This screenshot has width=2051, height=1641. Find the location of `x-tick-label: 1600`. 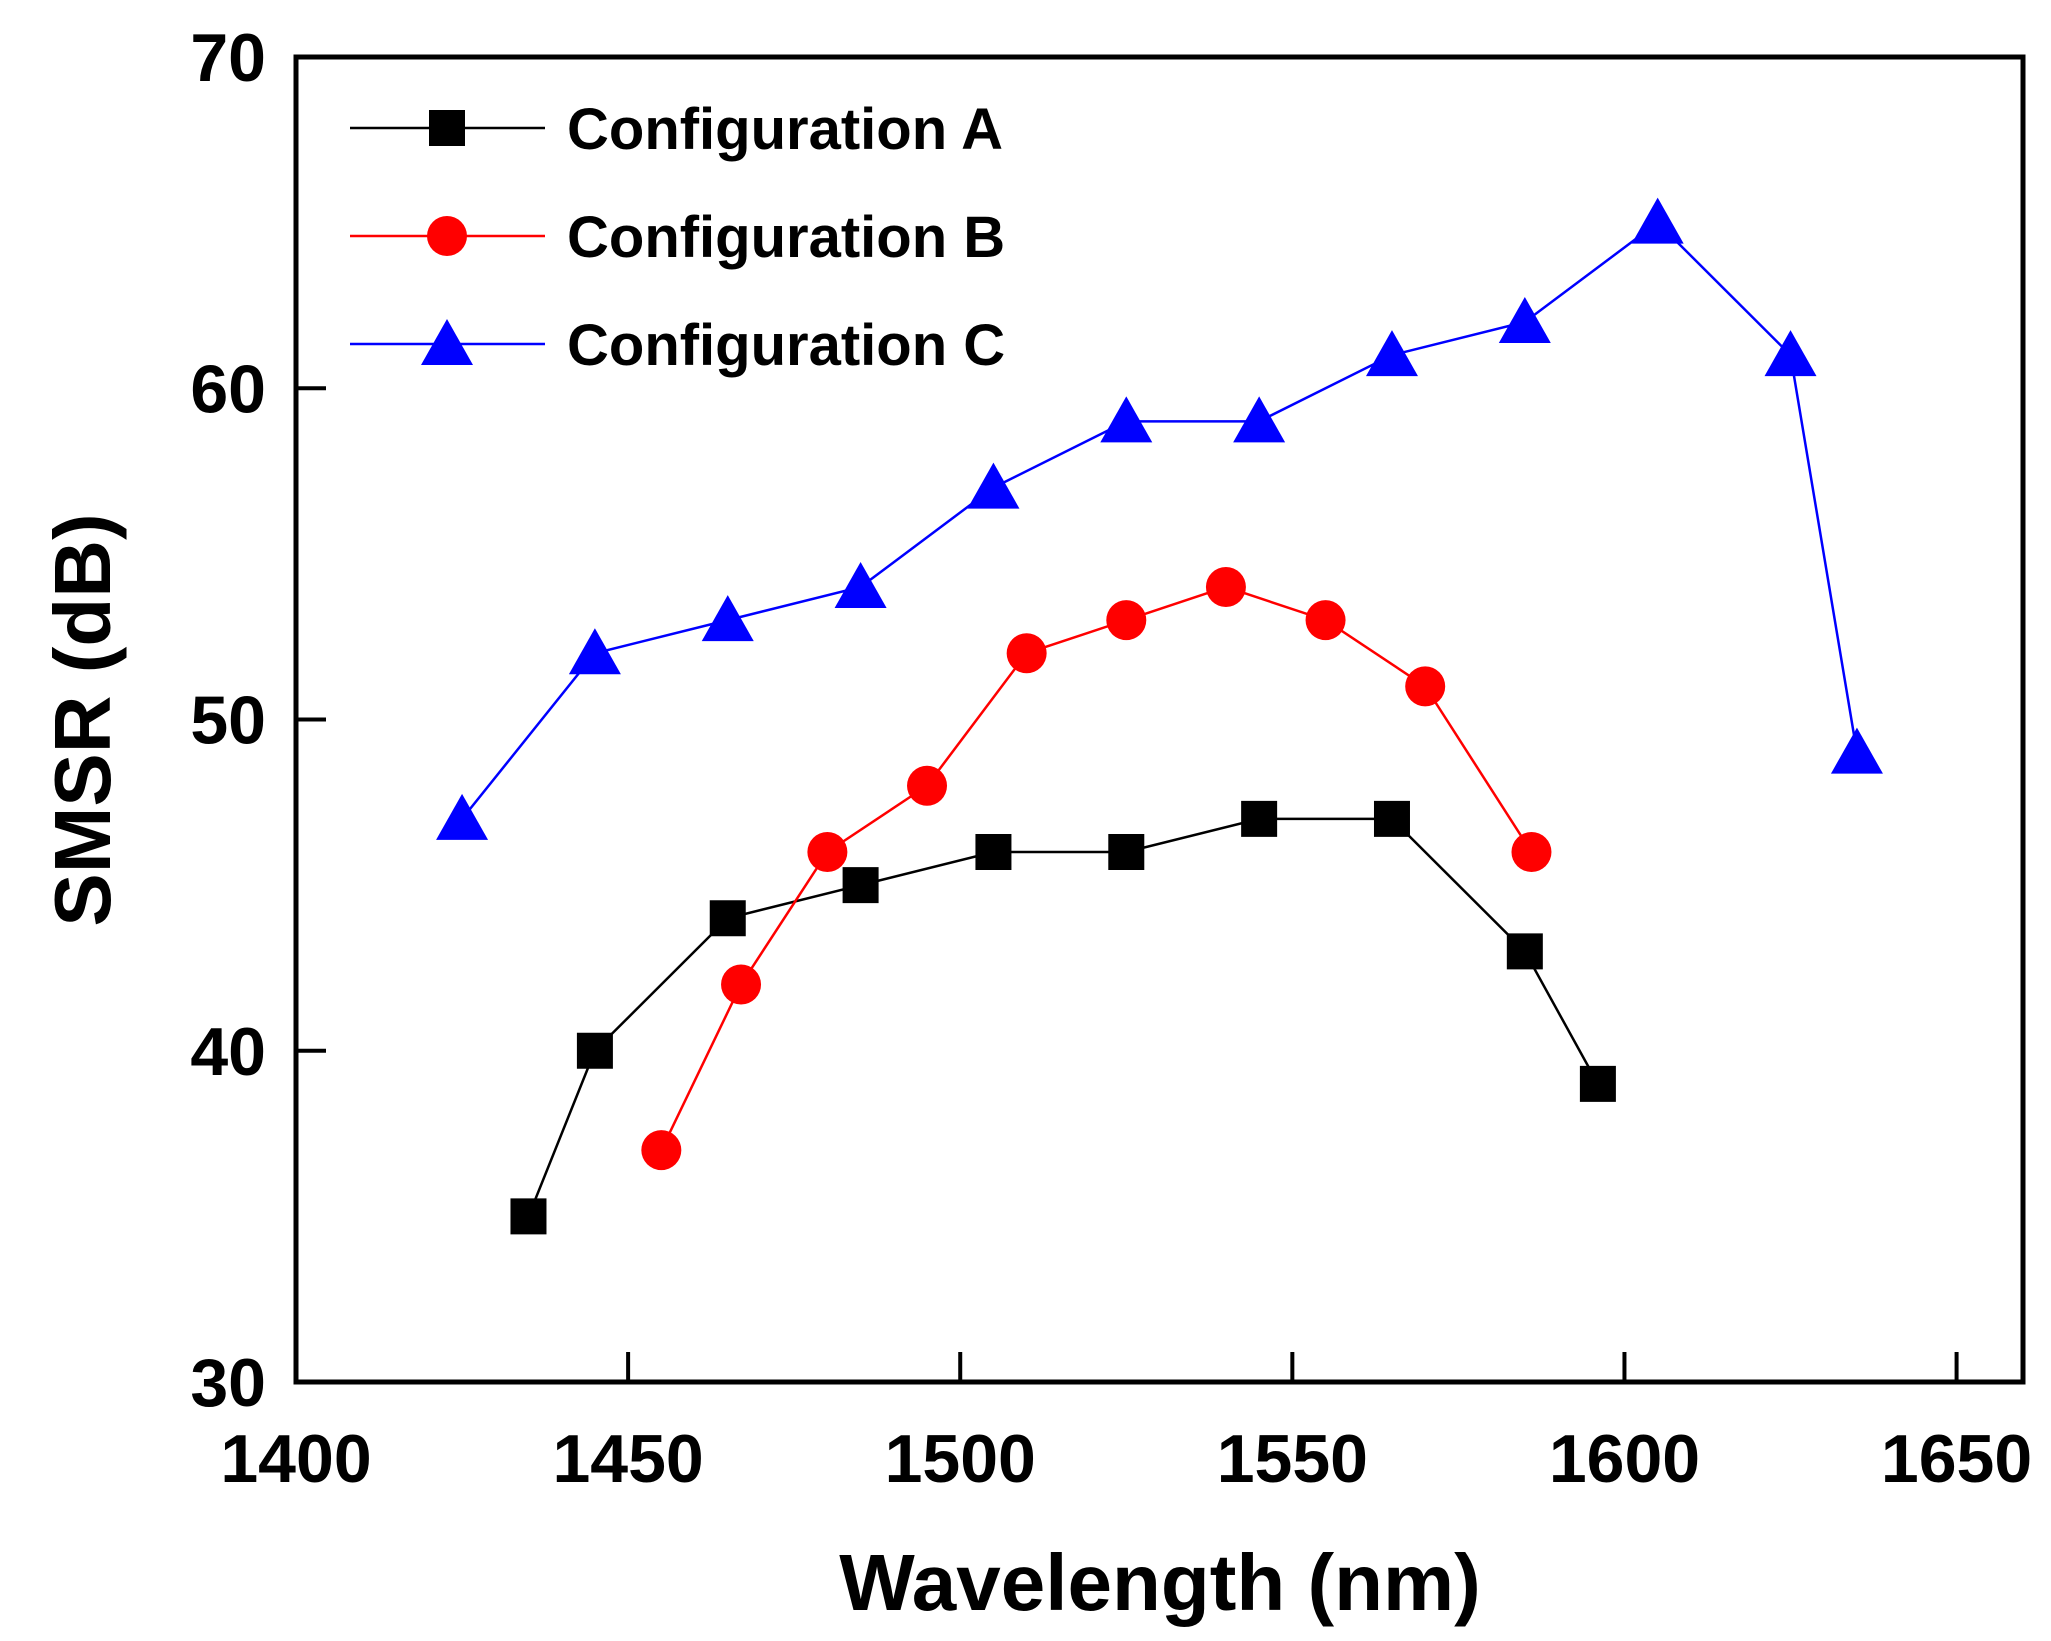

x-tick-label: 1600 is located at coordinates (1624, 1459).